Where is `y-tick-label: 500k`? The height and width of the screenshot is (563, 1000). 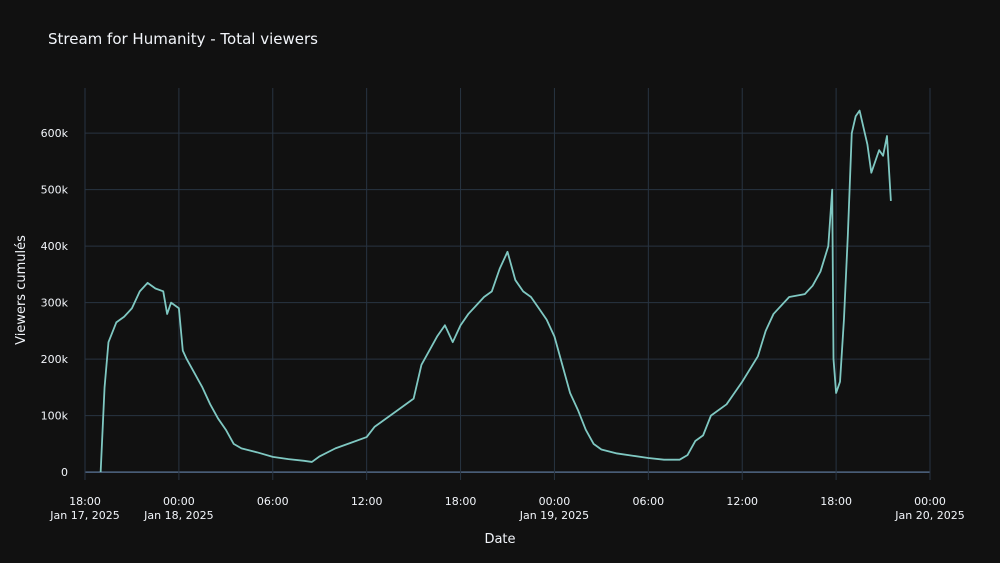
y-tick-label: 500k is located at coordinates (55, 190).